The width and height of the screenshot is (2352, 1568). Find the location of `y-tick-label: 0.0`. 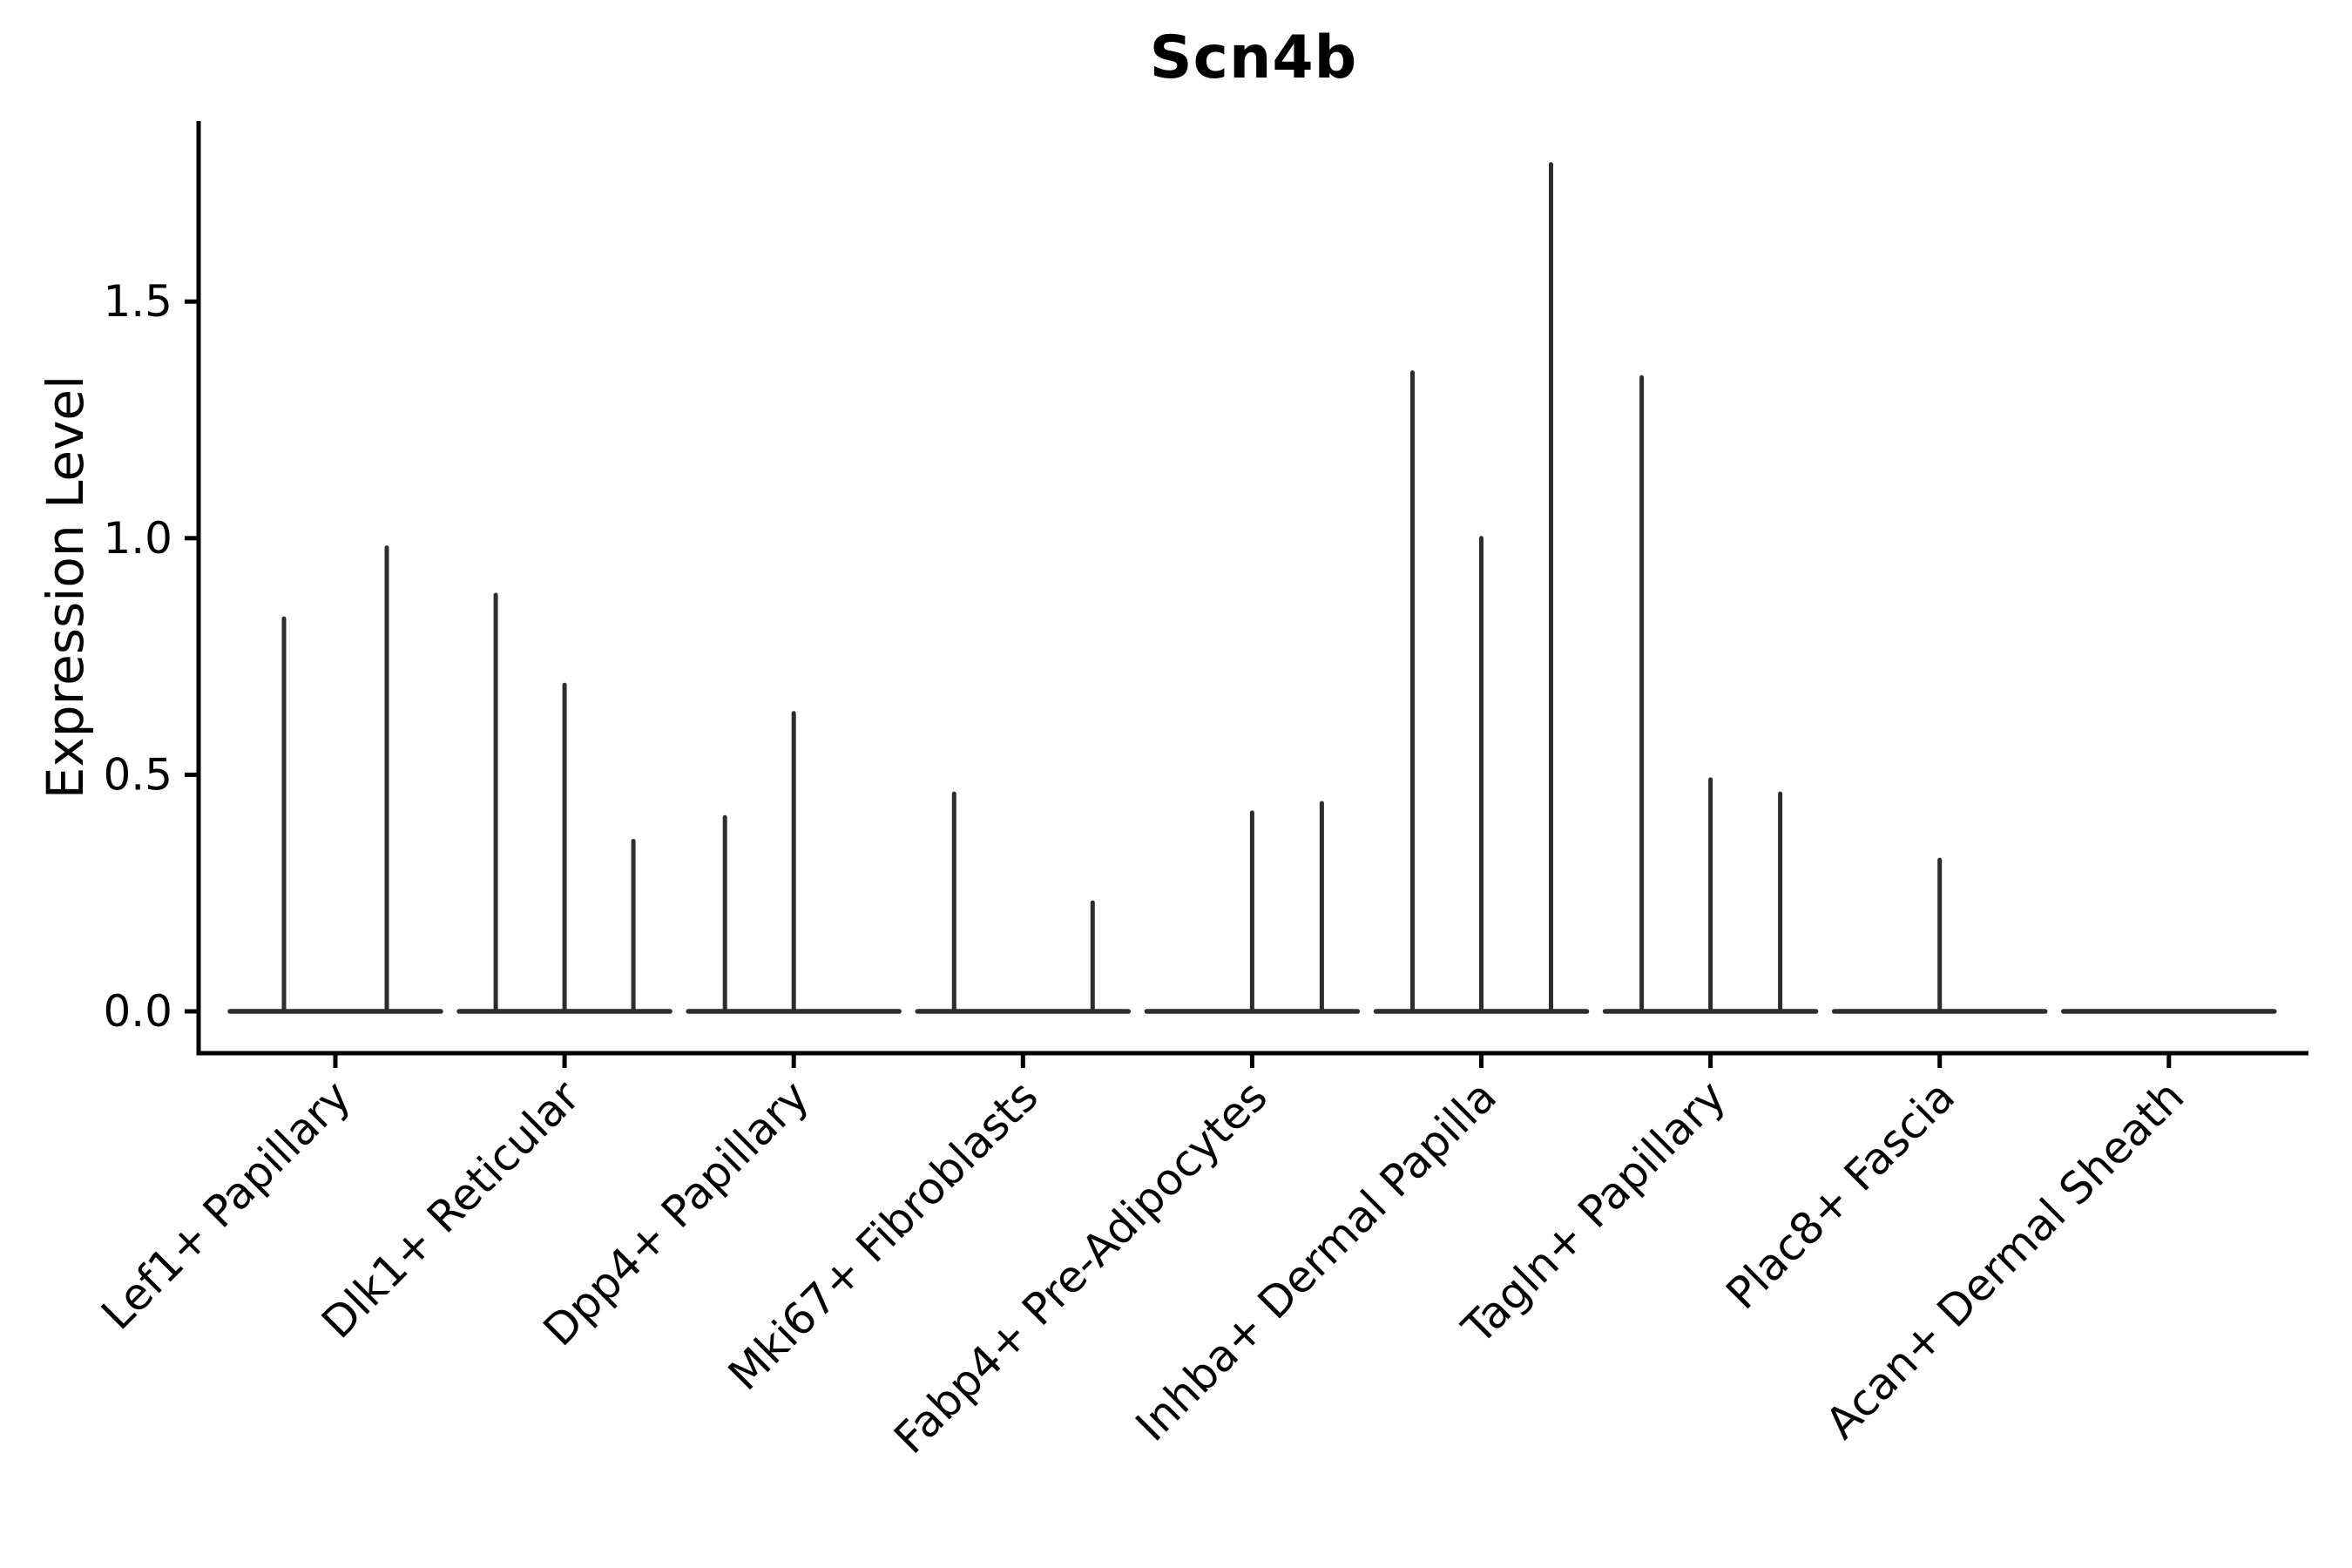

y-tick-label: 0.0 is located at coordinates (137, 1012).